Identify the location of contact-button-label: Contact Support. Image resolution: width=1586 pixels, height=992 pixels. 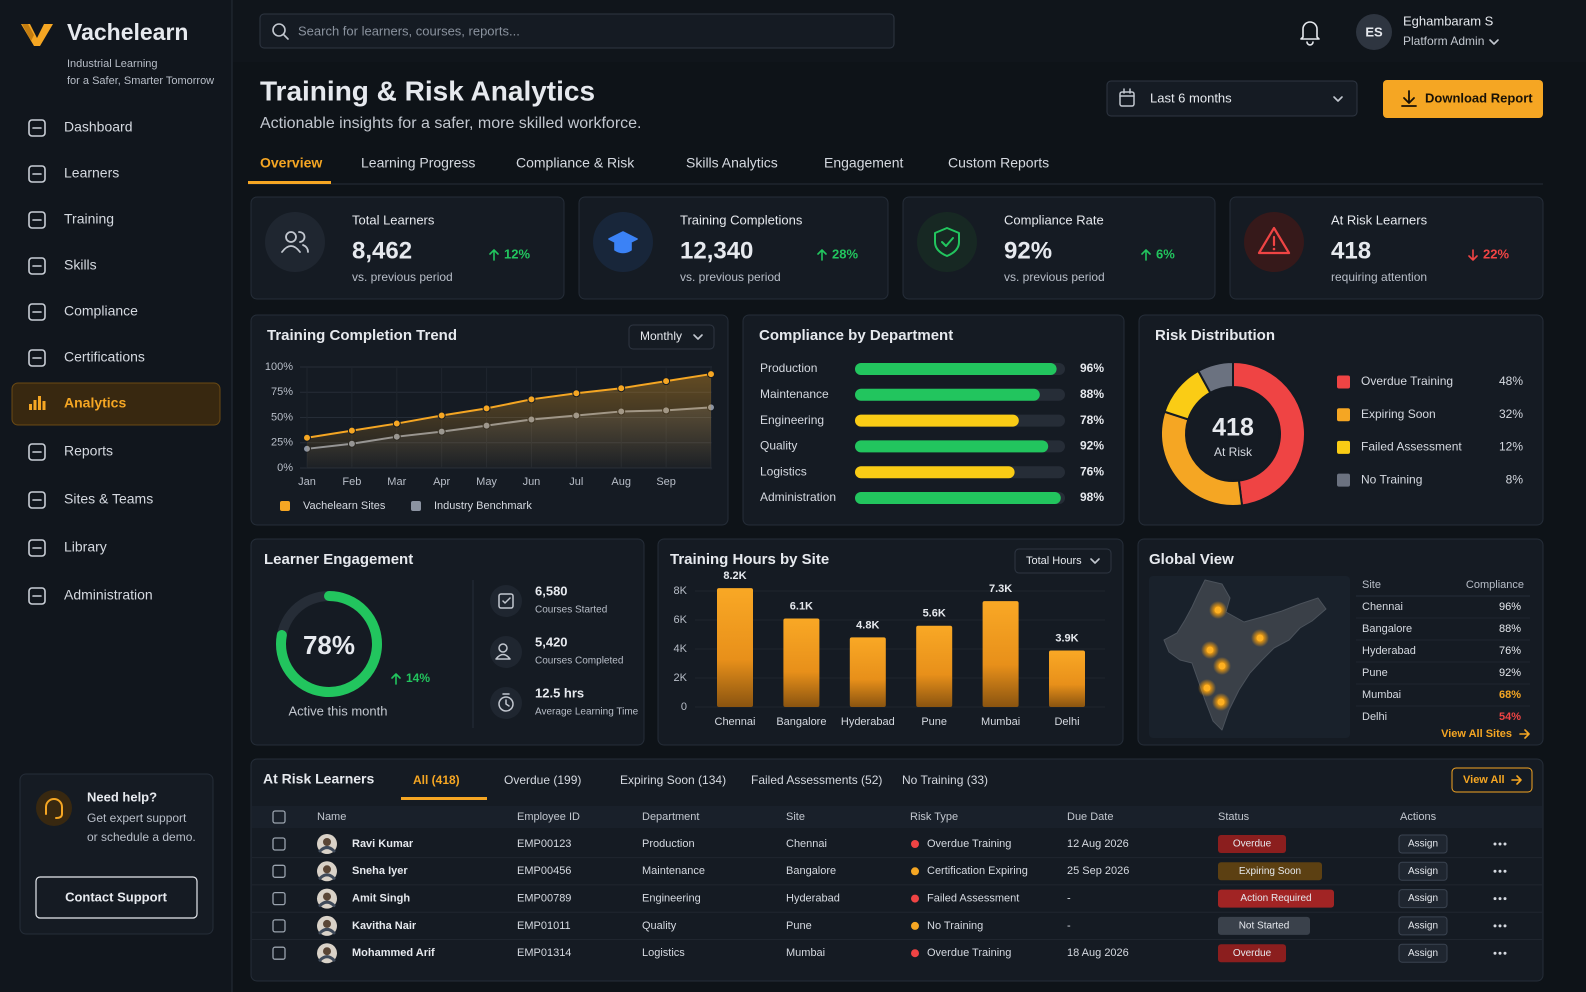
(116, 896).